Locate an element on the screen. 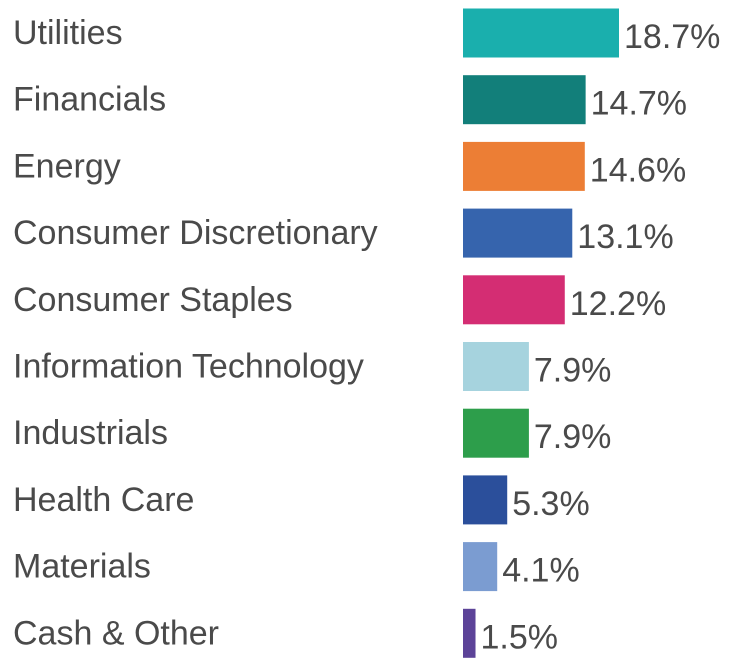 The image size is (744, 667). bar-row: Industrials 7.9% is located at coordinates (312, 433).